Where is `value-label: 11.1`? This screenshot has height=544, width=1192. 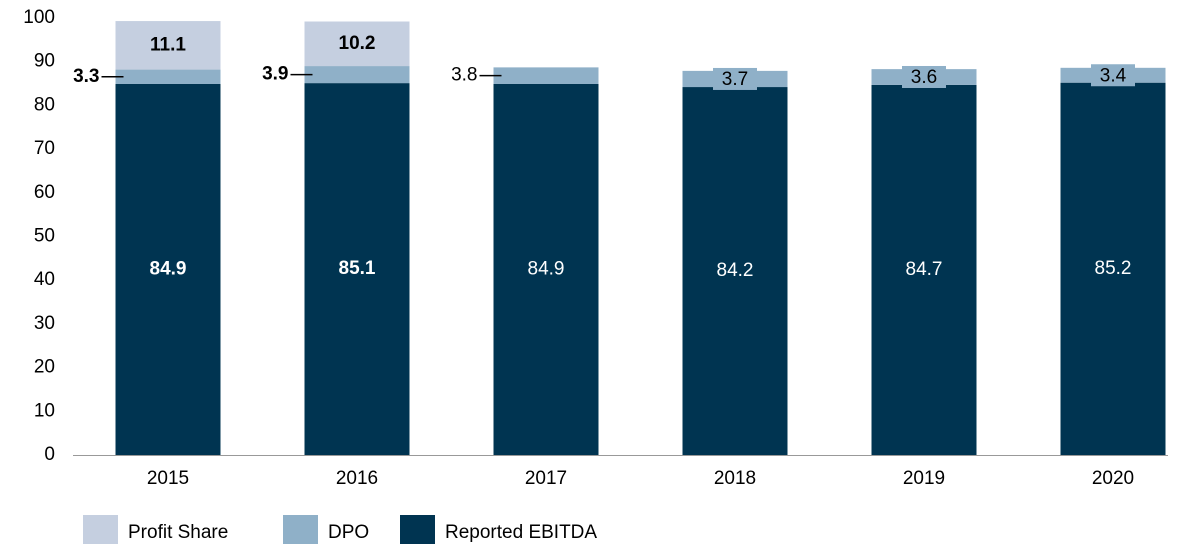
value-label: 11.1 is located at coordinates (168, 44).